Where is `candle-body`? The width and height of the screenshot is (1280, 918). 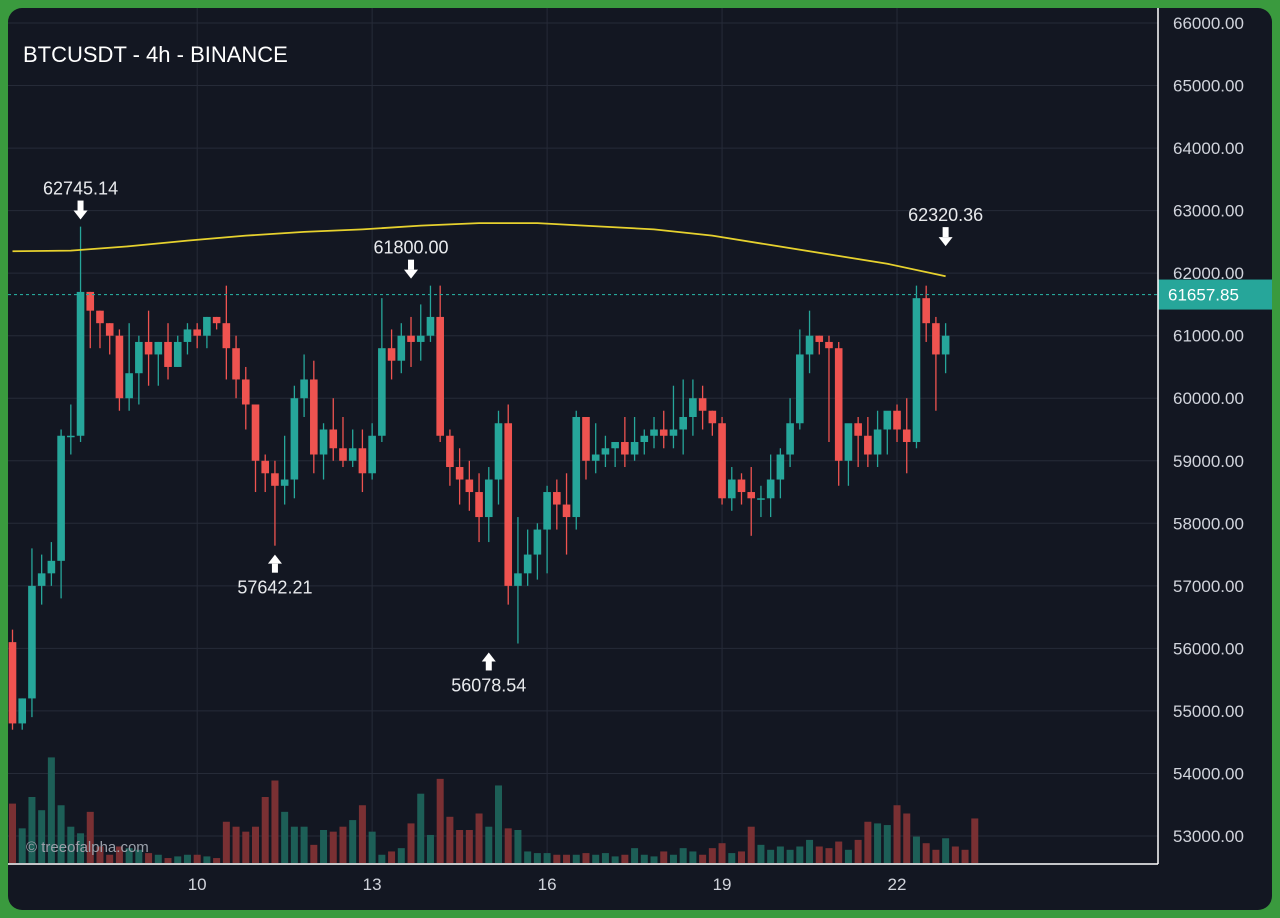 candle-body is located at coordinates (644, 439).